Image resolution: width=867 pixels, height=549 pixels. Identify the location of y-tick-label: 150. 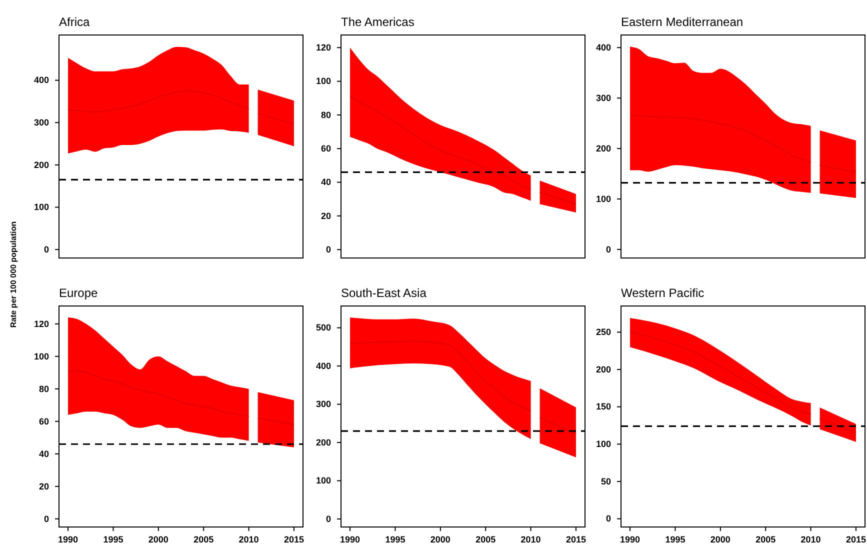
(603, 407).